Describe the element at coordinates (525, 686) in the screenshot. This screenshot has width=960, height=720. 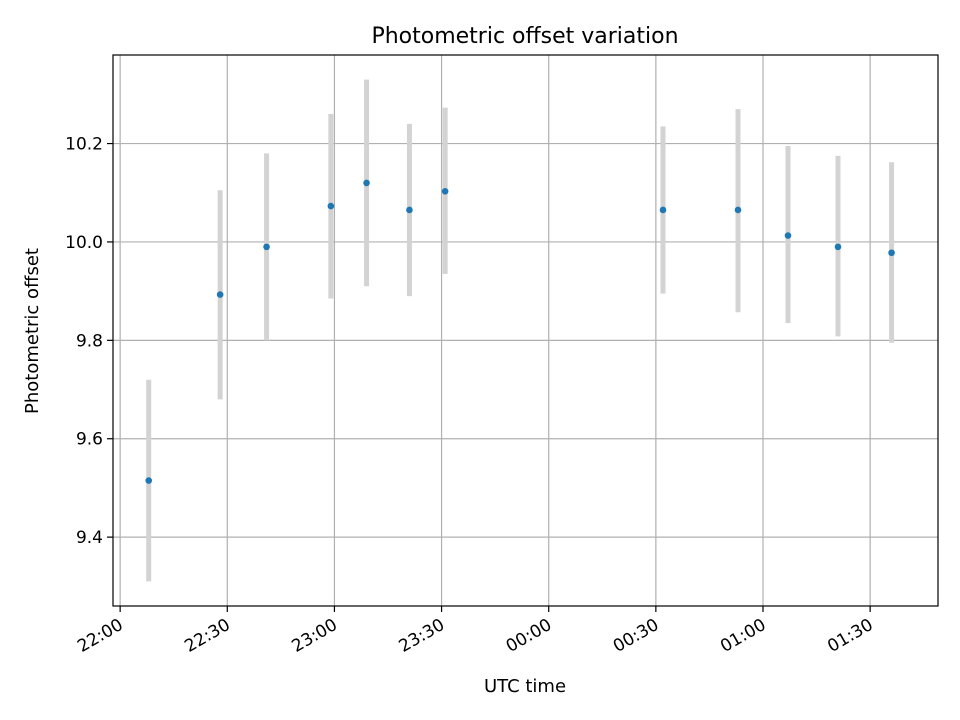
I see `x-axis-label: UTC time` at that location.